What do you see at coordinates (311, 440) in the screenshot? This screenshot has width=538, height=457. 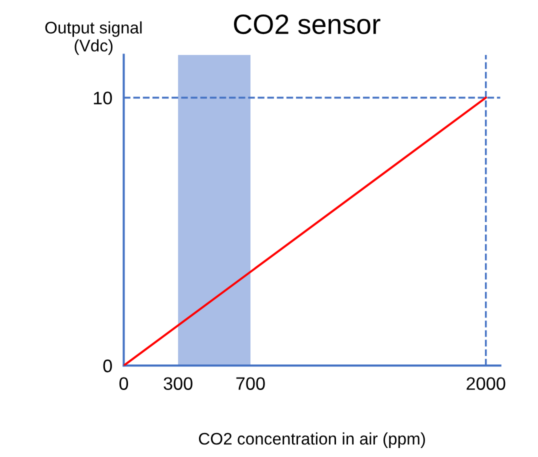 I see `x-axis-title: CO2 concentration in air (ppm)` at bounding box center [311, 440].